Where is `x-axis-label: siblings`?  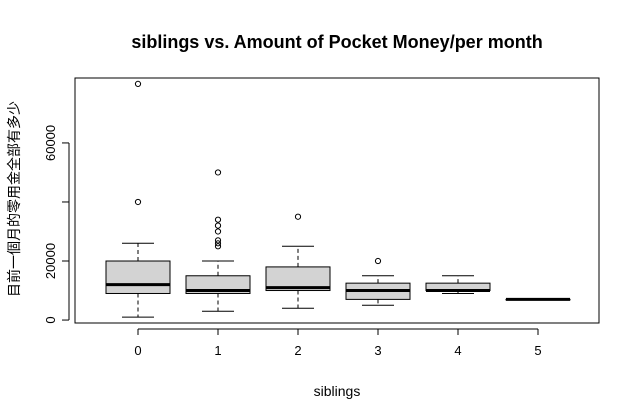 x-axis-label: siblings is located at coordinates (337, 391).